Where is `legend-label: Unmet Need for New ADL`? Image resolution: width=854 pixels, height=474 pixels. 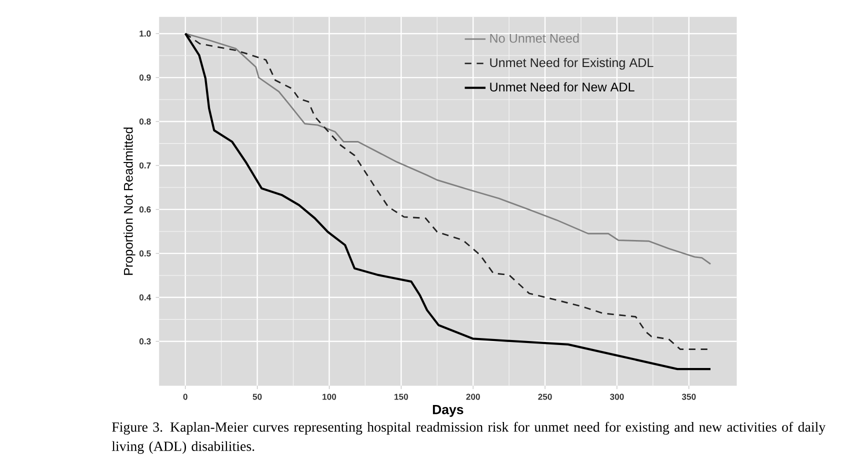 legend-label: Unmet Need for New ADL is located at coordinates (562, 87).